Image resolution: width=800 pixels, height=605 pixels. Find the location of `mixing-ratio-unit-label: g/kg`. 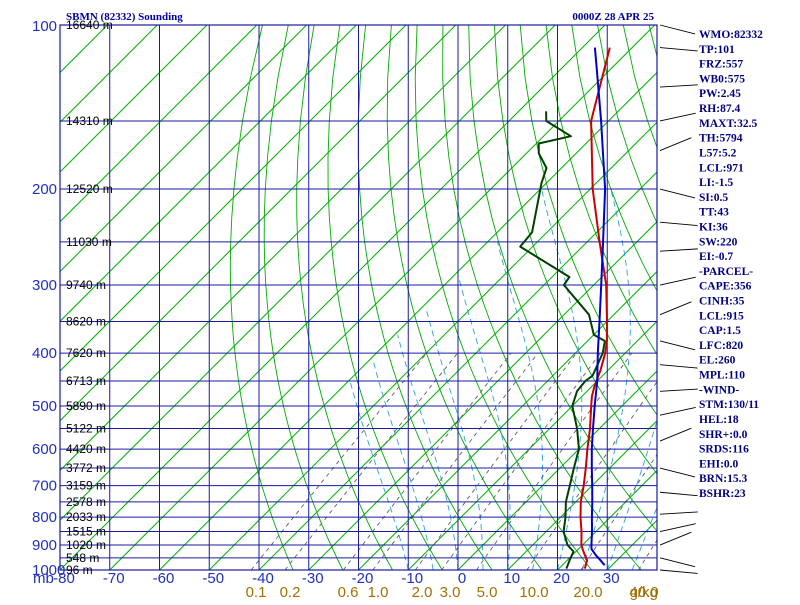

mixing-ratio-unit-label: g/kg is located at coordinates (644, 592).